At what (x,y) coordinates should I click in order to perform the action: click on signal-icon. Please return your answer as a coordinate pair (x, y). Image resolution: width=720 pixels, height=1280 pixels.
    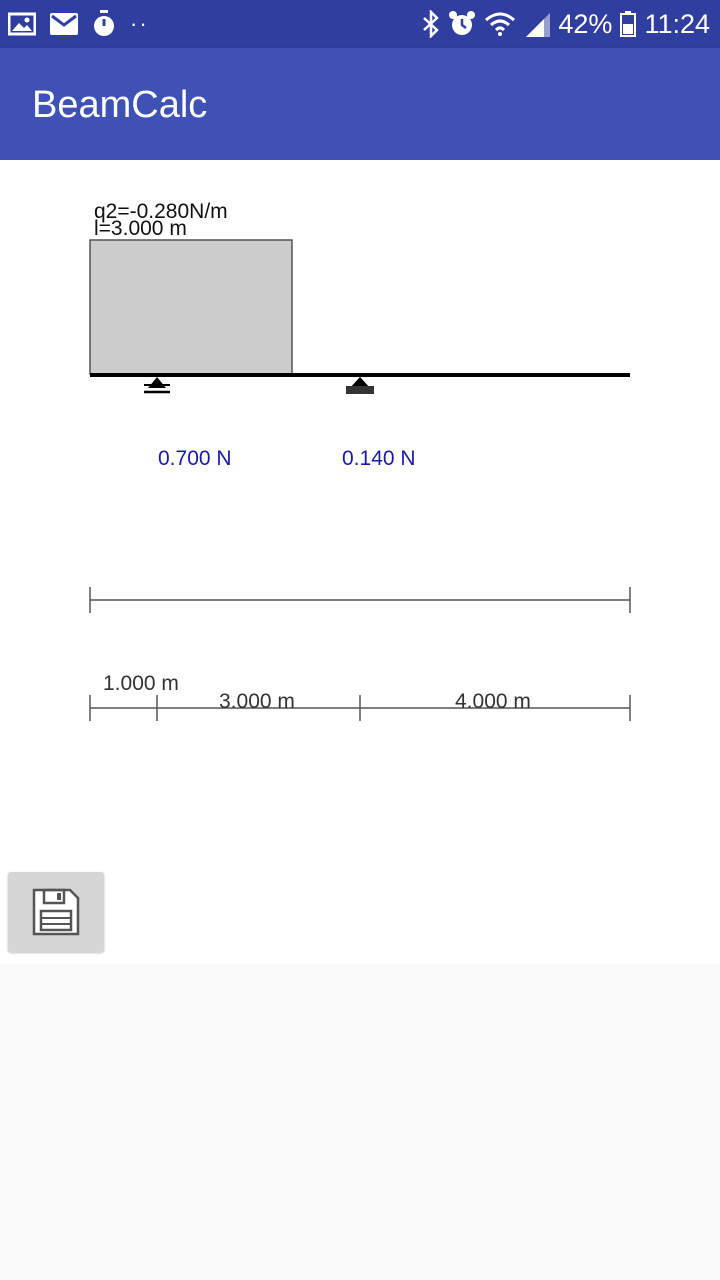
    Looking at the image, I should click on (538, 25).